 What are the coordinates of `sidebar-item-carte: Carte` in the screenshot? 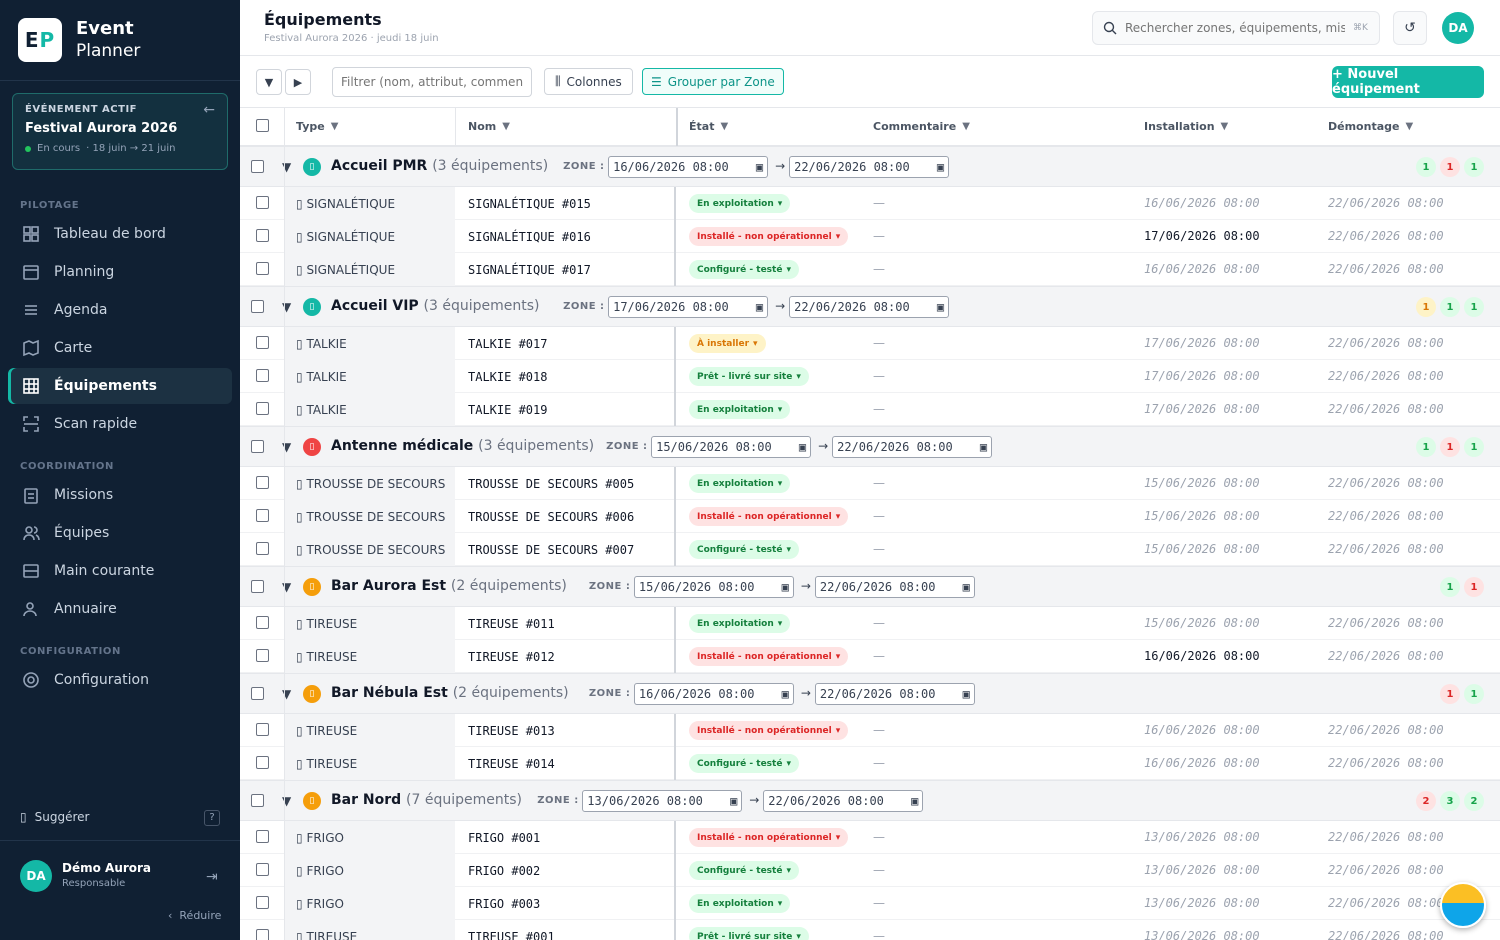 It's located at (120, 348).